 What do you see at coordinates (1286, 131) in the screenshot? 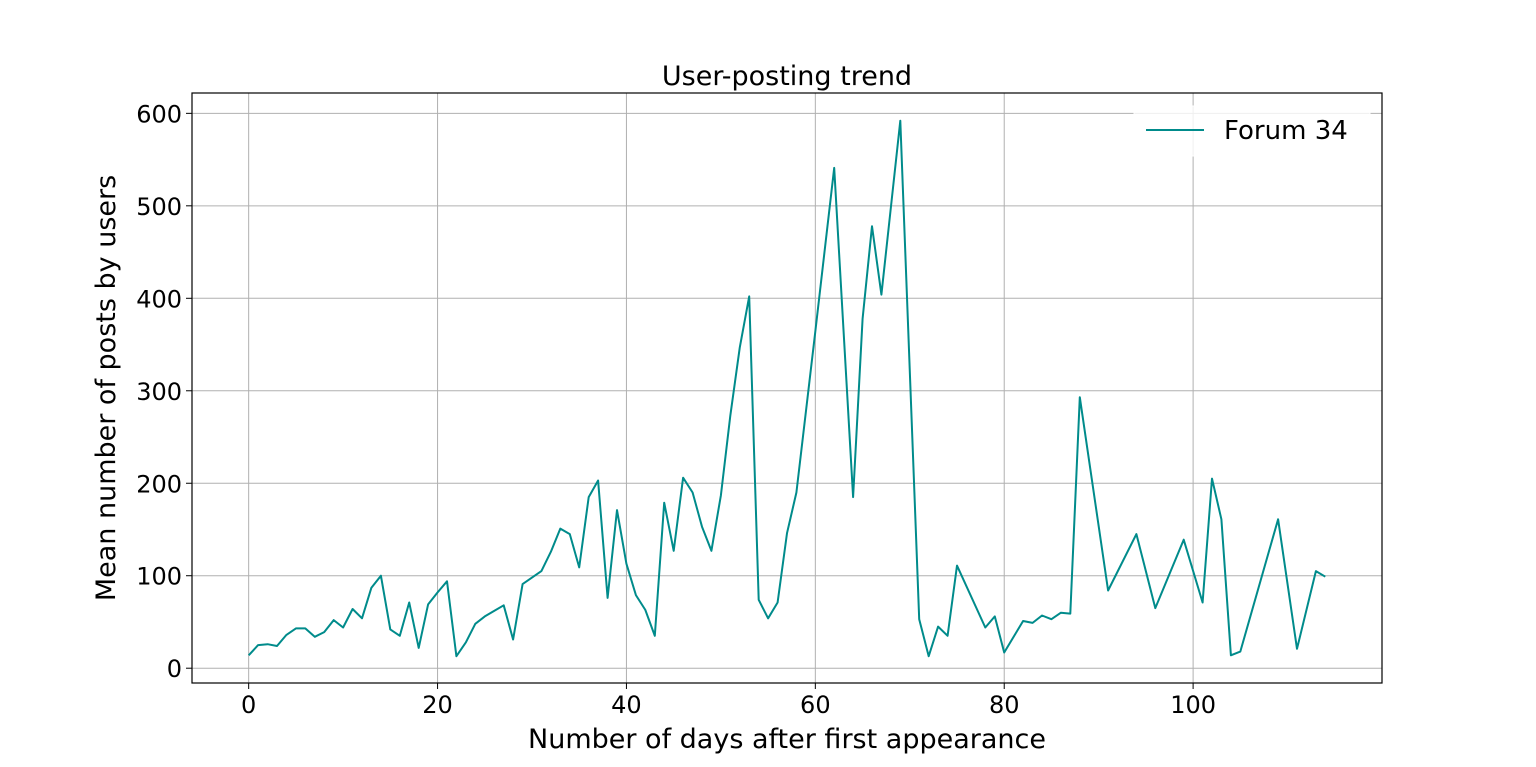
I see `legend-label: Forum 34` at bounding box center [1286, 131].